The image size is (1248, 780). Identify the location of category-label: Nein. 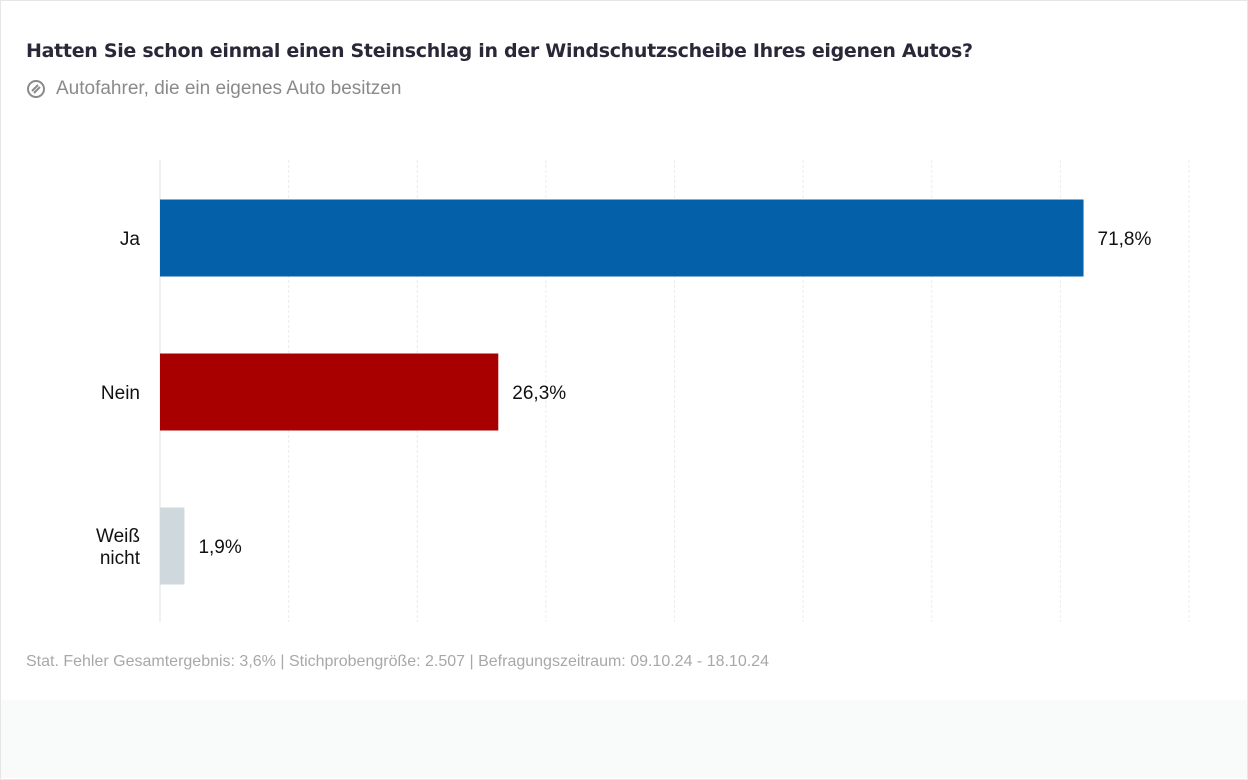
(120, 393).